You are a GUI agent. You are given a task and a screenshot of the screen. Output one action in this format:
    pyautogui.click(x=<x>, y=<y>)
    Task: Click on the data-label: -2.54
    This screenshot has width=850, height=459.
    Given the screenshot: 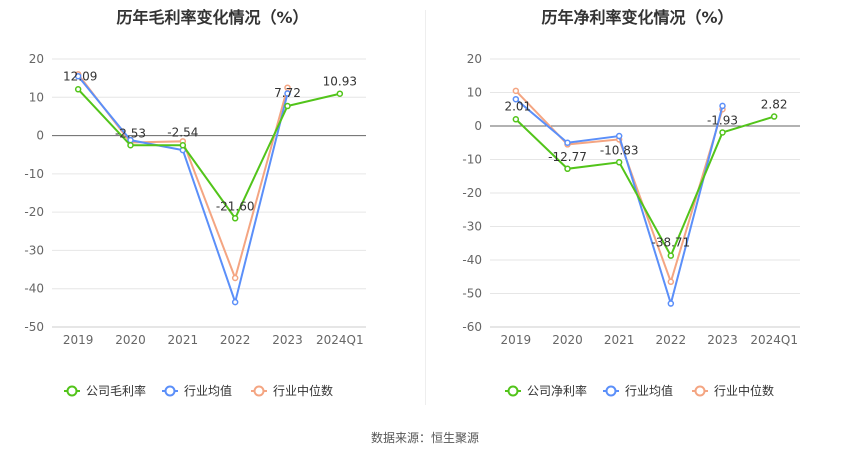 What is the action you would take?
    pyautogui.click(x=182, y=132)
    